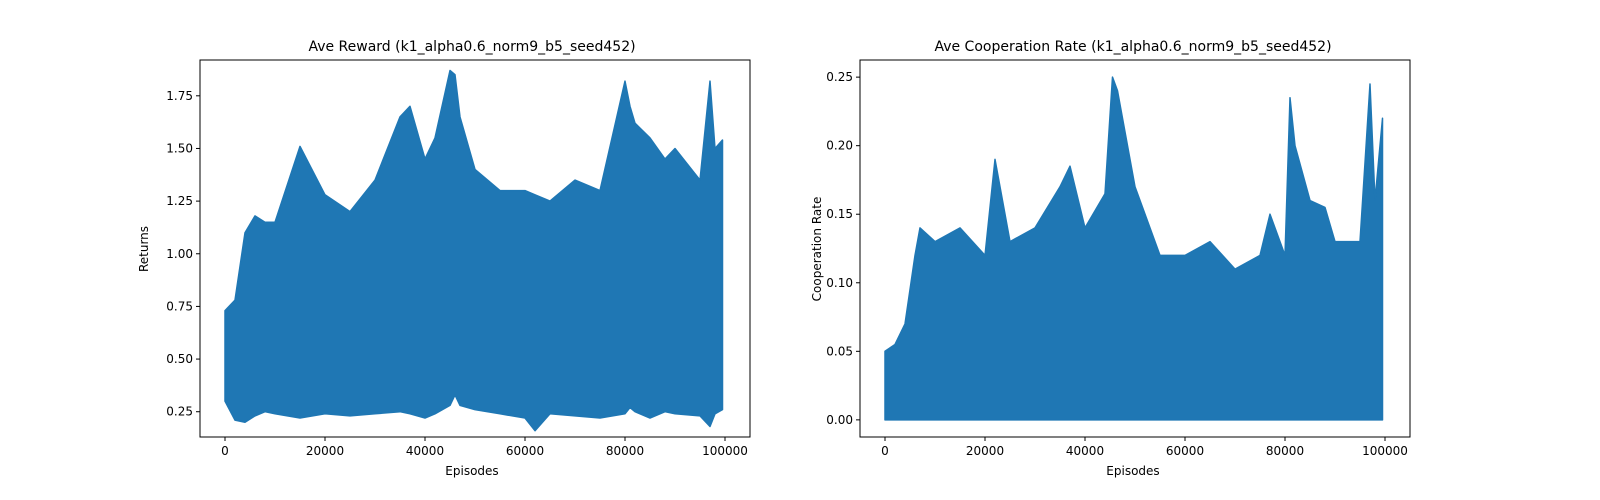 This screenshot has width=1600, height=500. What do you see at coordinates (839, 283) in the screenshot?
I see `y-tick-label: 0.10` at bounding box center [839, 283].